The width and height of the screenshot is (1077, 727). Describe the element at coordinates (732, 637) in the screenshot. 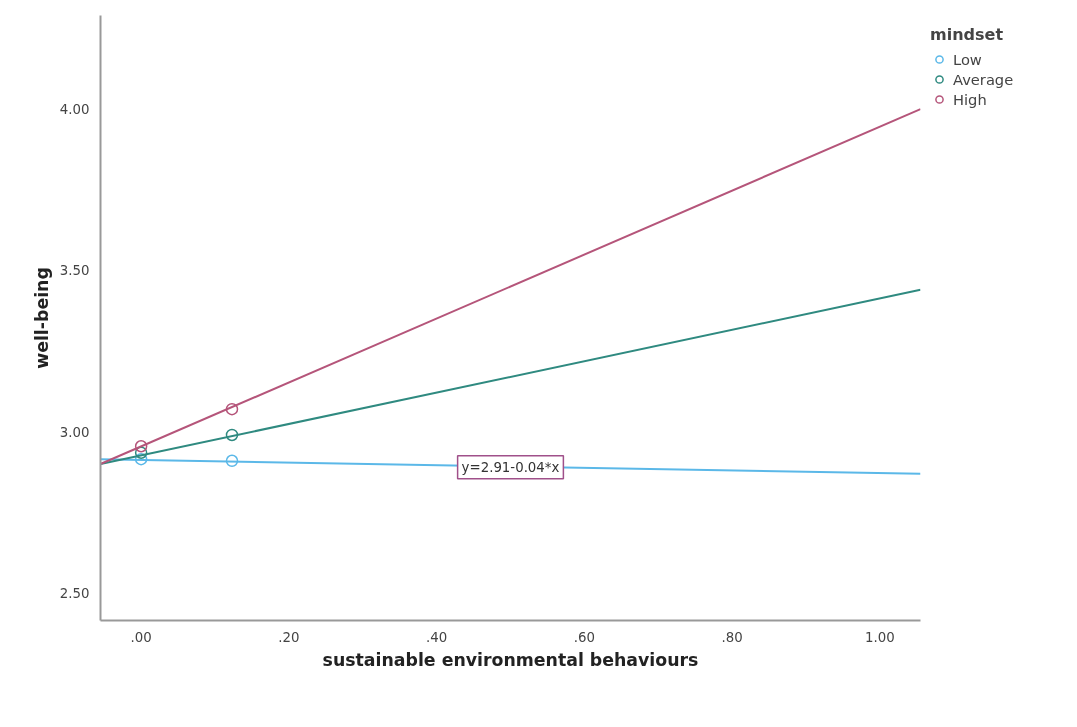

I see `x-tick-label: .80` at that location.